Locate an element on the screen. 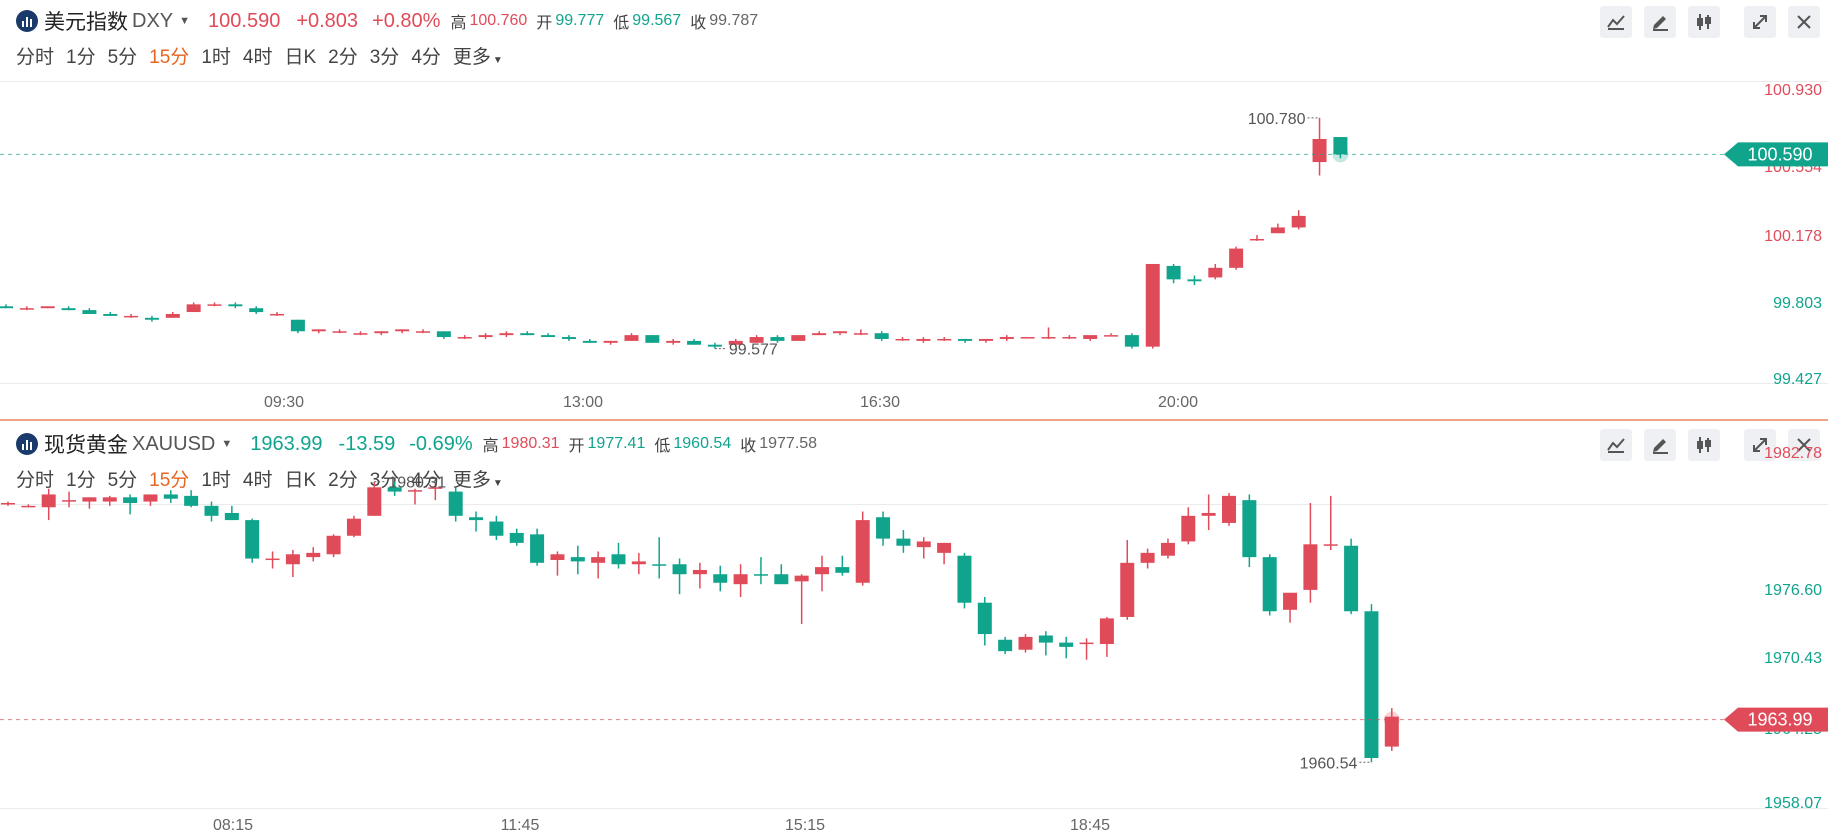  symbol-name: 美元指数 is located at coordinates (86, 22).